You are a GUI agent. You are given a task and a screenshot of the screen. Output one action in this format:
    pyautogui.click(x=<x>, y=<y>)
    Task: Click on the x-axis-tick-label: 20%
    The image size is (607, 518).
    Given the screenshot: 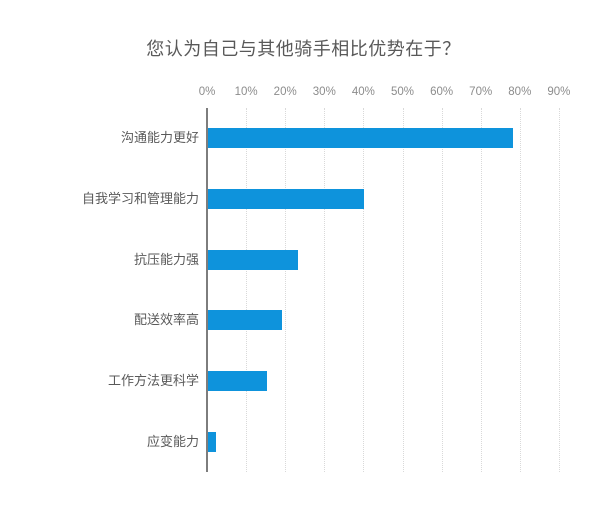 What is the action you would take?
    pyautogui.click(x=285, y=92)
    